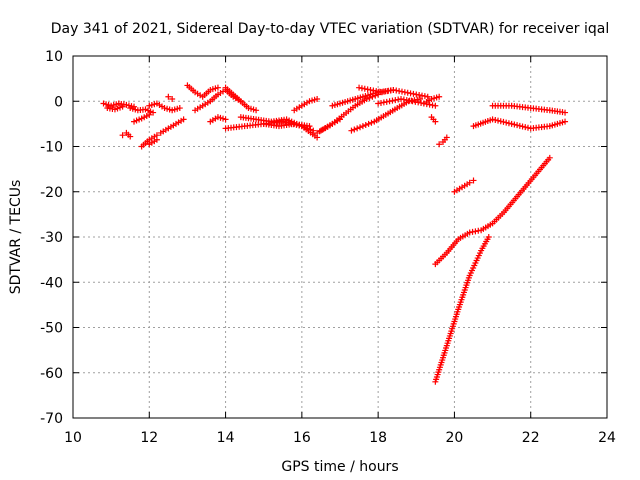 Image resolution: width=640 pixels, height=480 pixels. What do you see at coordinates (149, 438) in the screenshot?
I see `x-tick-label: 12` at bounding box center [149, 438].